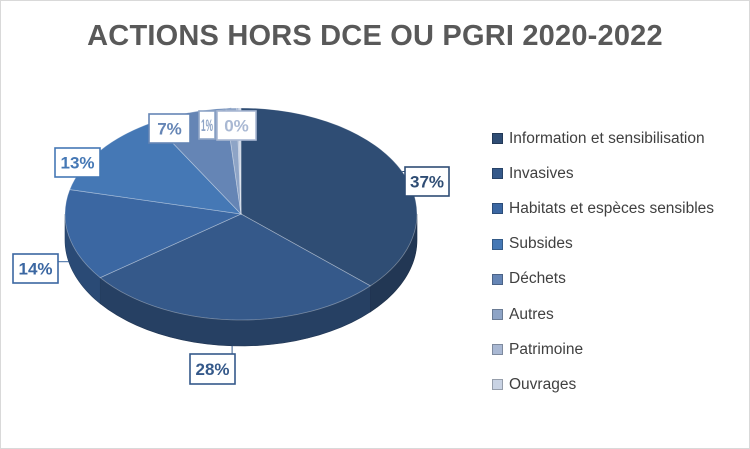  I want to click on legend-label: Patrimoine, so click(546, 349).